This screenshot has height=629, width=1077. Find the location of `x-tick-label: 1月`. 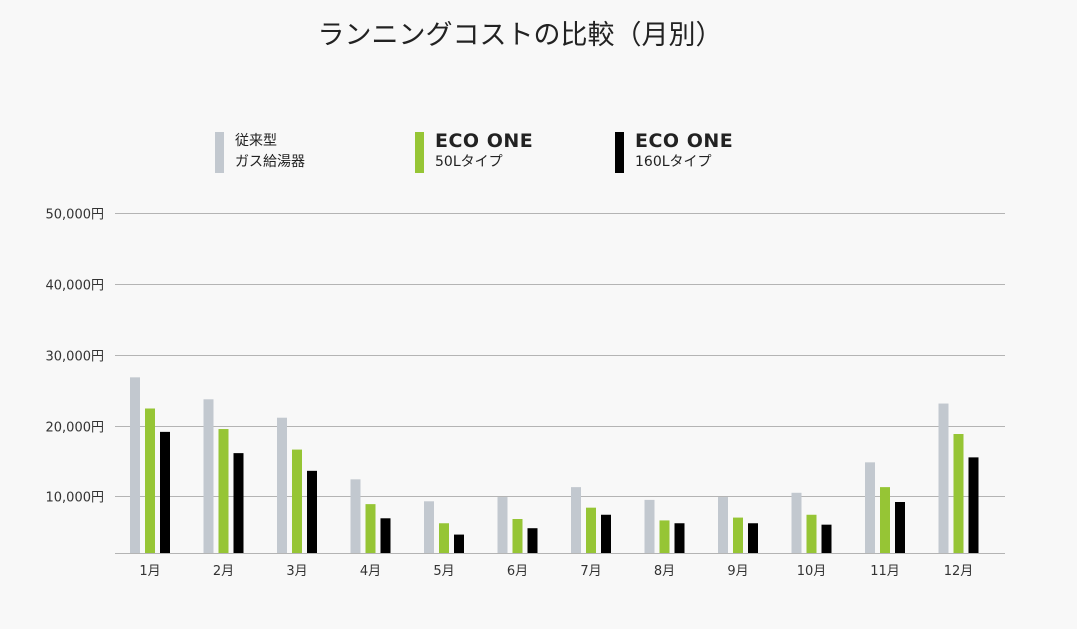

x-tick-label: 1月 is located at coordinates (149, 571).